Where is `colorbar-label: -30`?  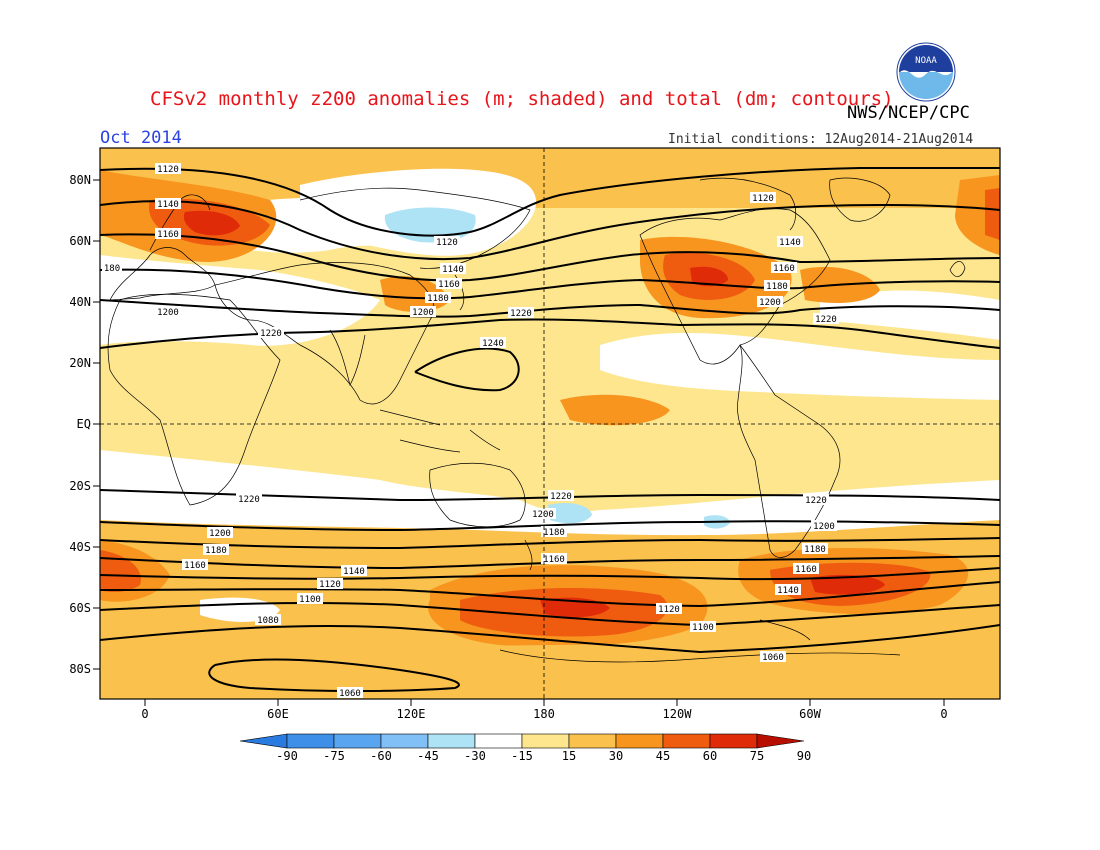 colorbar-label: -30 is located at coordinates (475, 756).